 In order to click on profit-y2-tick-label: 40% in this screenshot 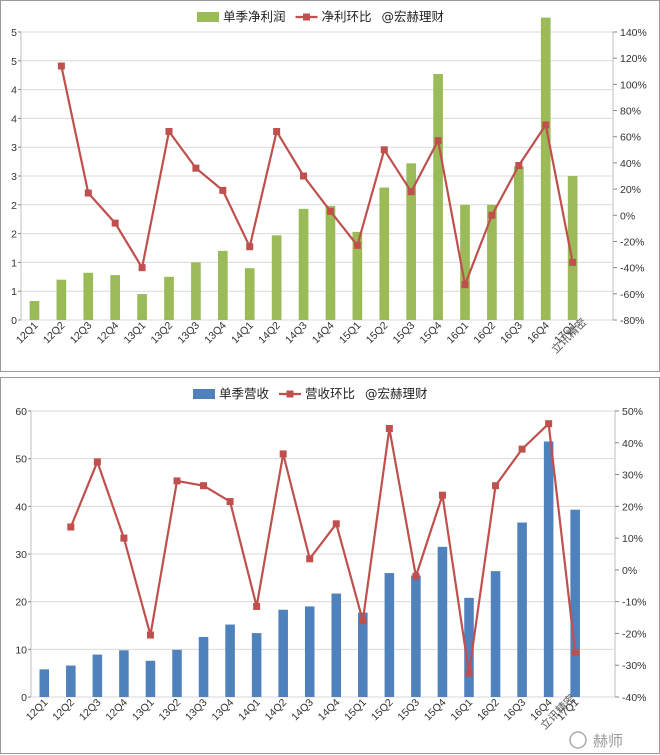, I will do `click(630, 164)`.